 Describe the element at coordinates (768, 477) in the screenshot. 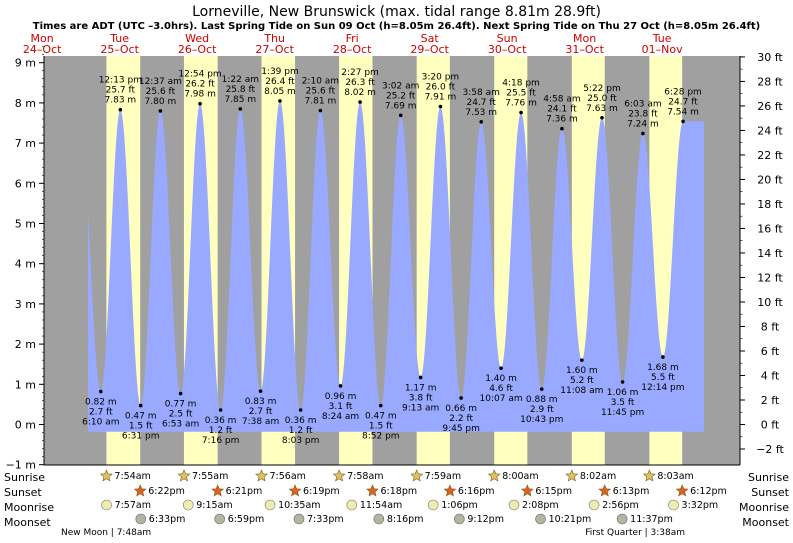

I see `row-label-sunrise-right: Sunrise` at that location.